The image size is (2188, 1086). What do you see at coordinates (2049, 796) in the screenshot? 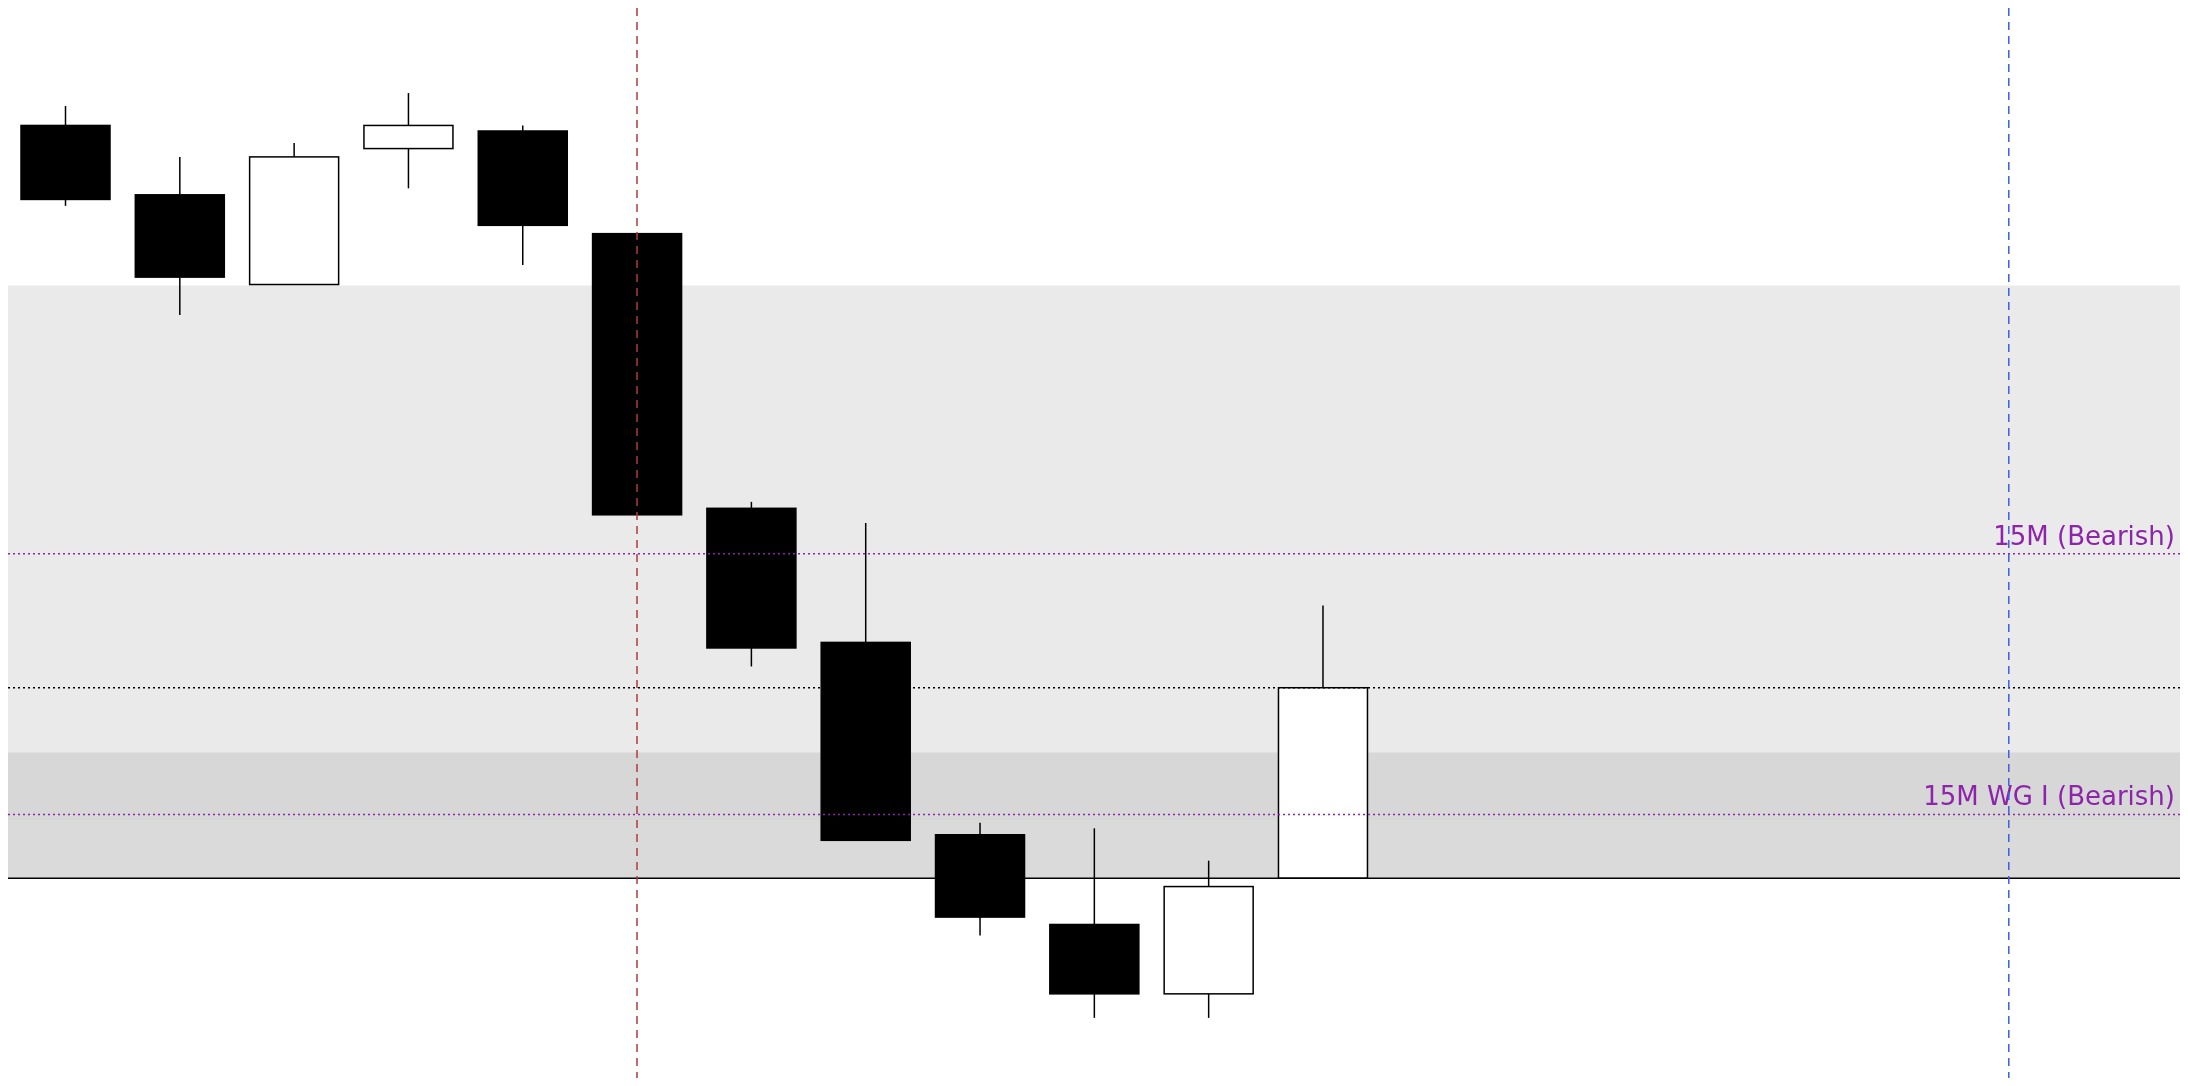
I see `ref-line-label: 15M WG I (Bearish)` at bounding box center [2049, 796].